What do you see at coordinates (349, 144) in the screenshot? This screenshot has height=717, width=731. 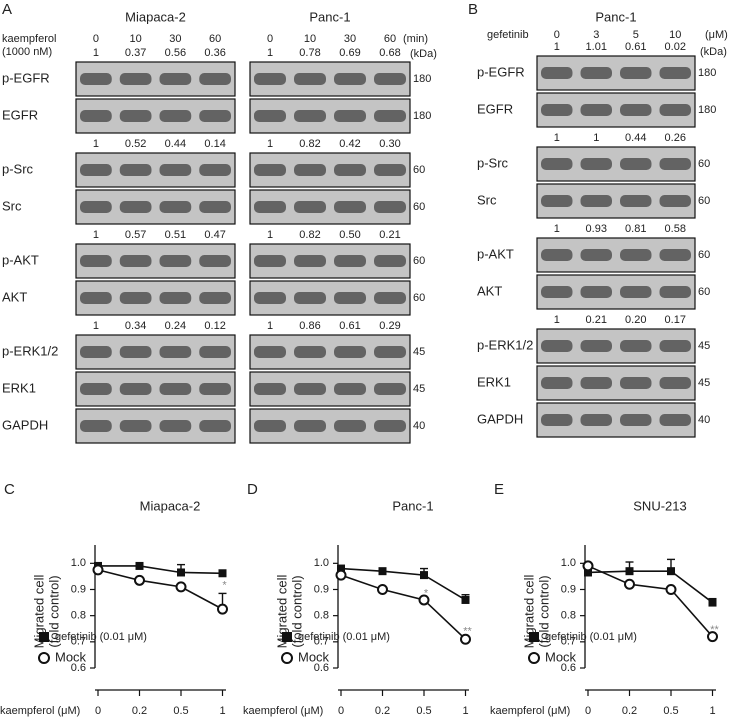 I see `quant-value: 0.42` at bounding box center [349, 144].